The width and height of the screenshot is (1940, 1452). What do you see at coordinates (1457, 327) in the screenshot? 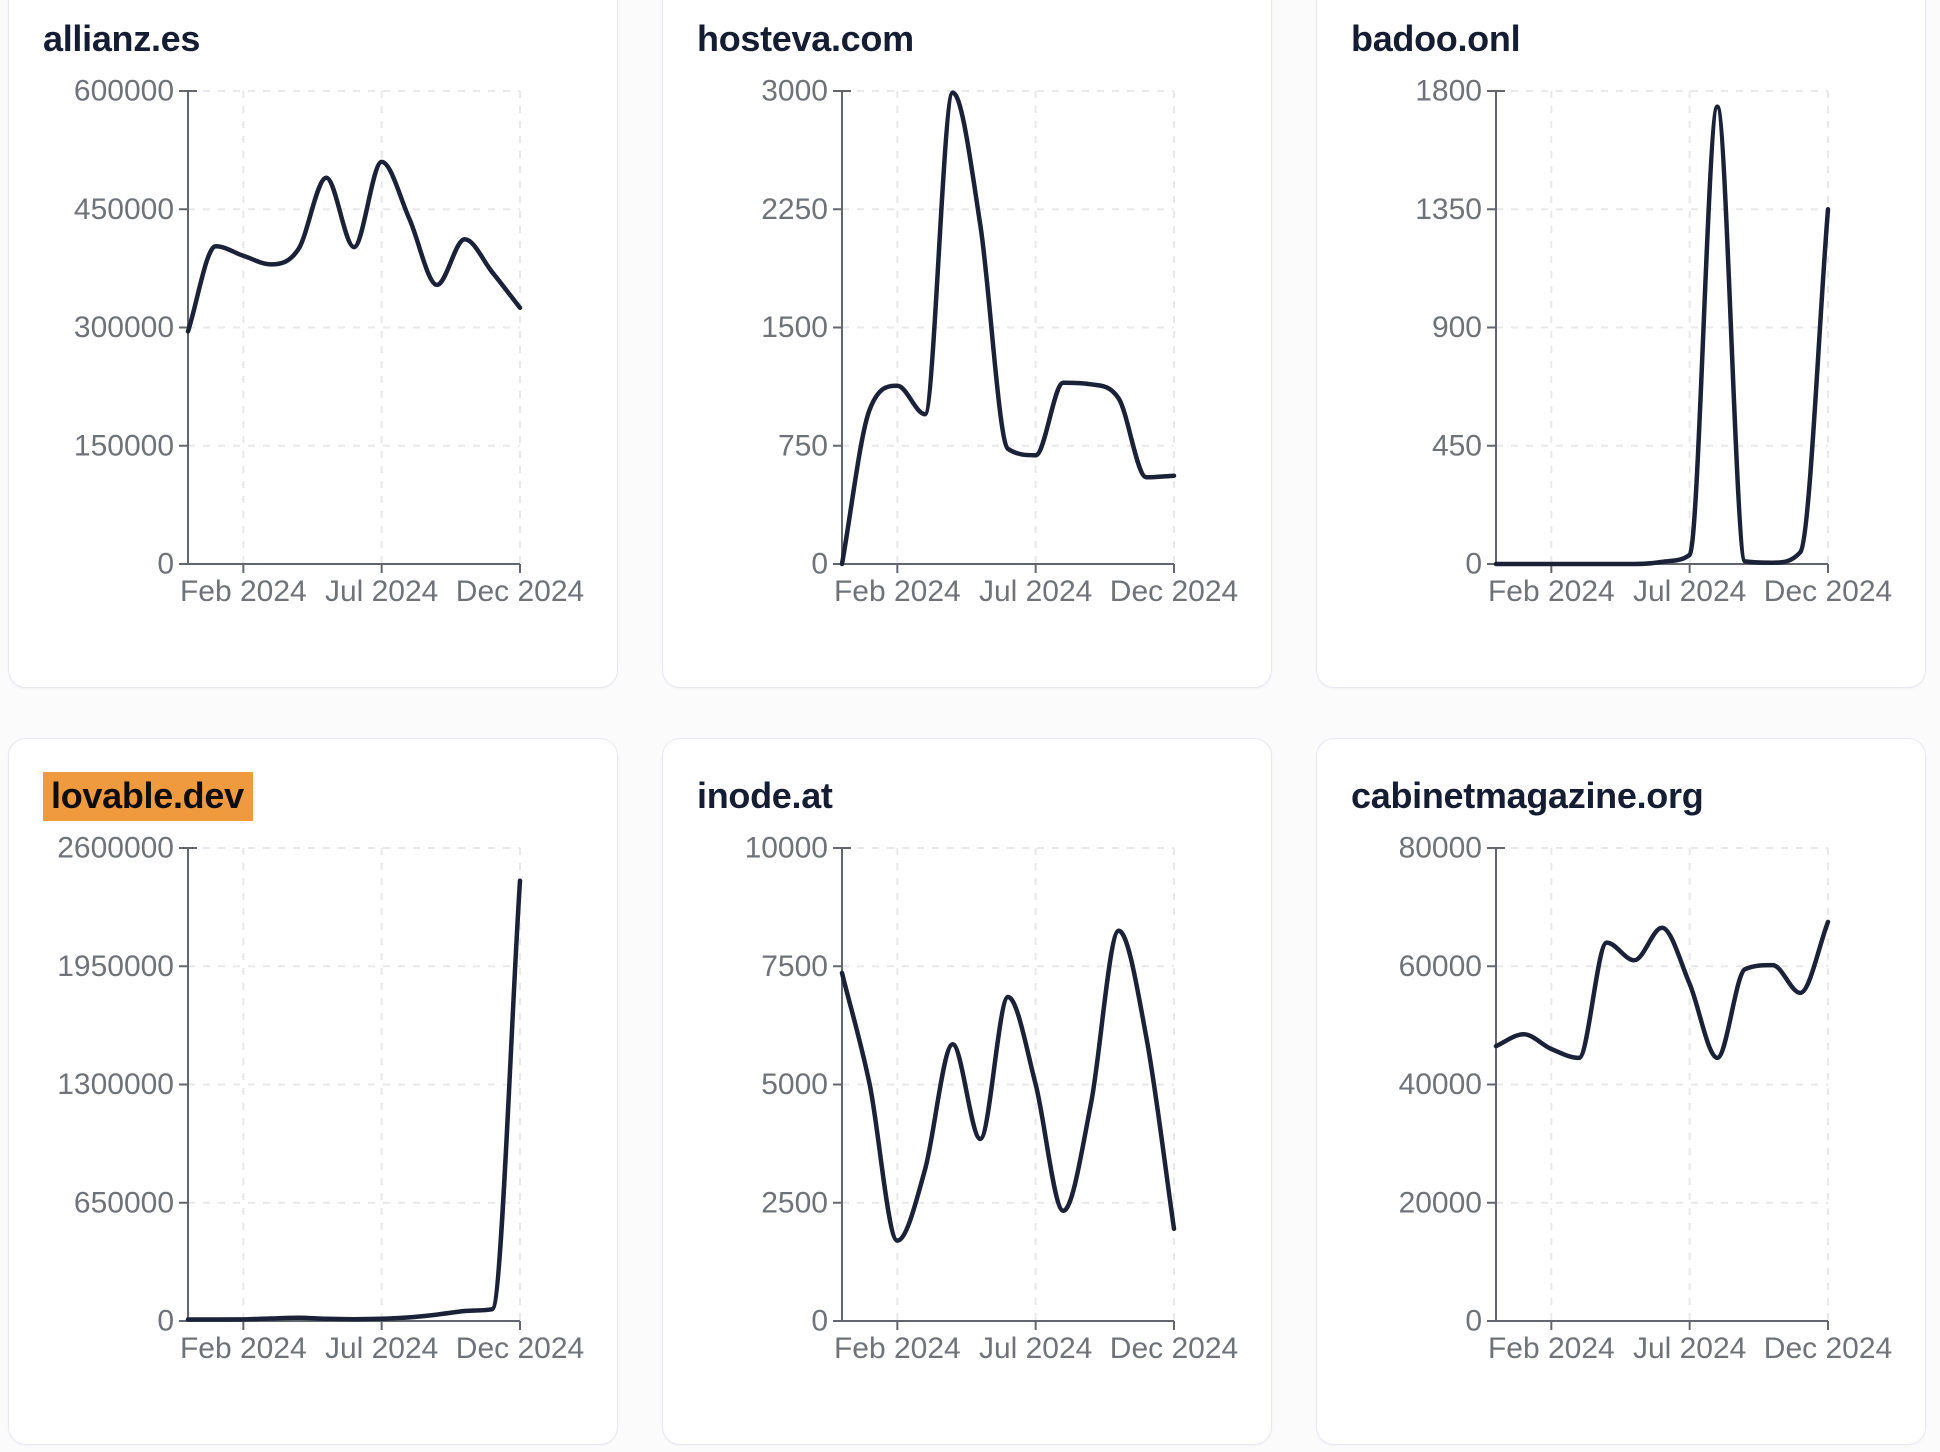
I see `y-tick-label: 900` at bounding box center [1457, 327].